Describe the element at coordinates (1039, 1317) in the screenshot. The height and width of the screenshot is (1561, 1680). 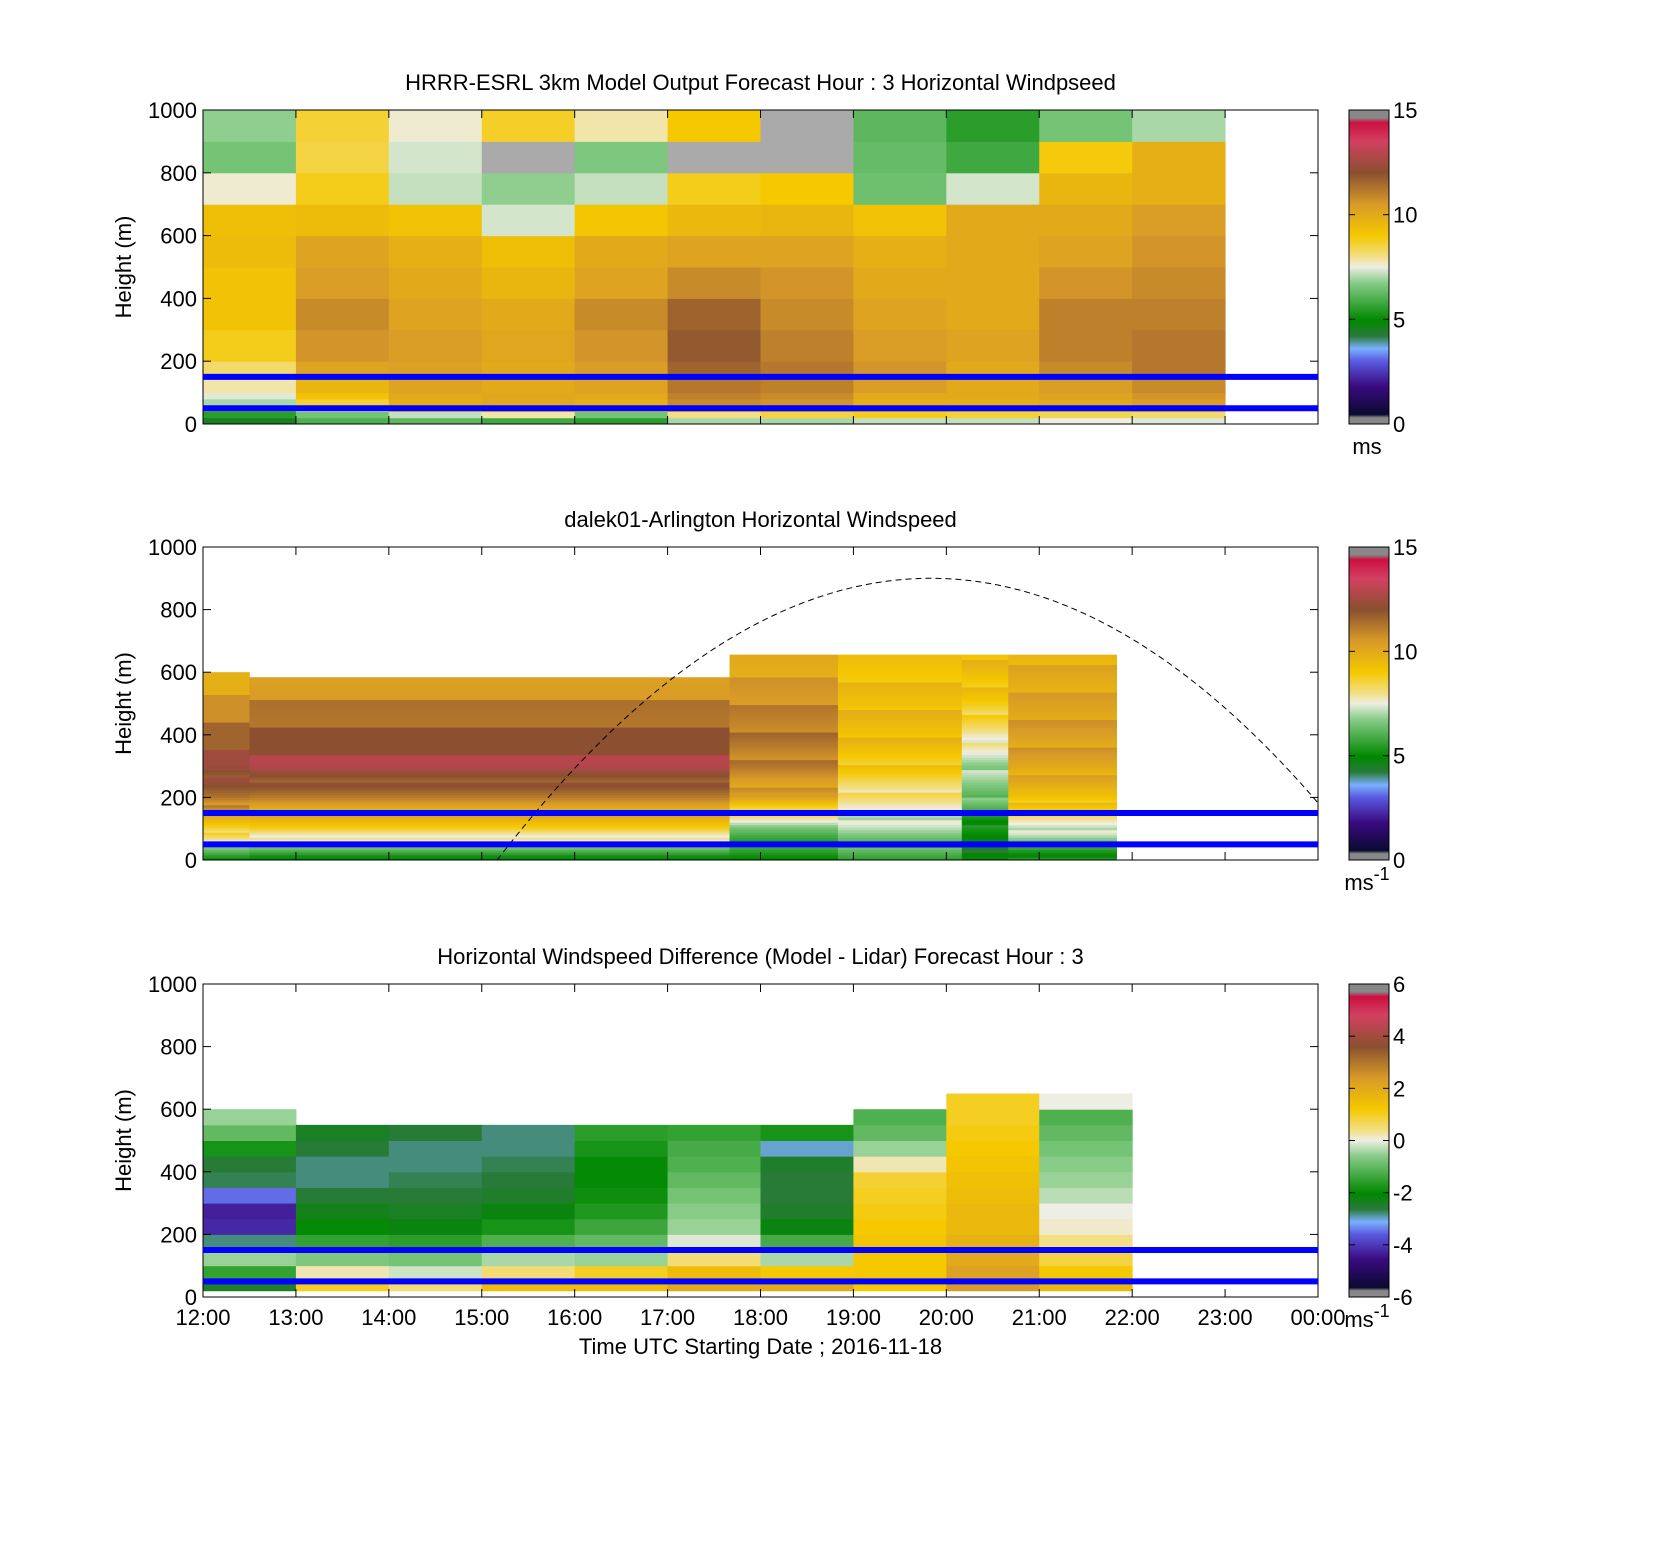
I see `x-tick-label: 21:00` at that location.